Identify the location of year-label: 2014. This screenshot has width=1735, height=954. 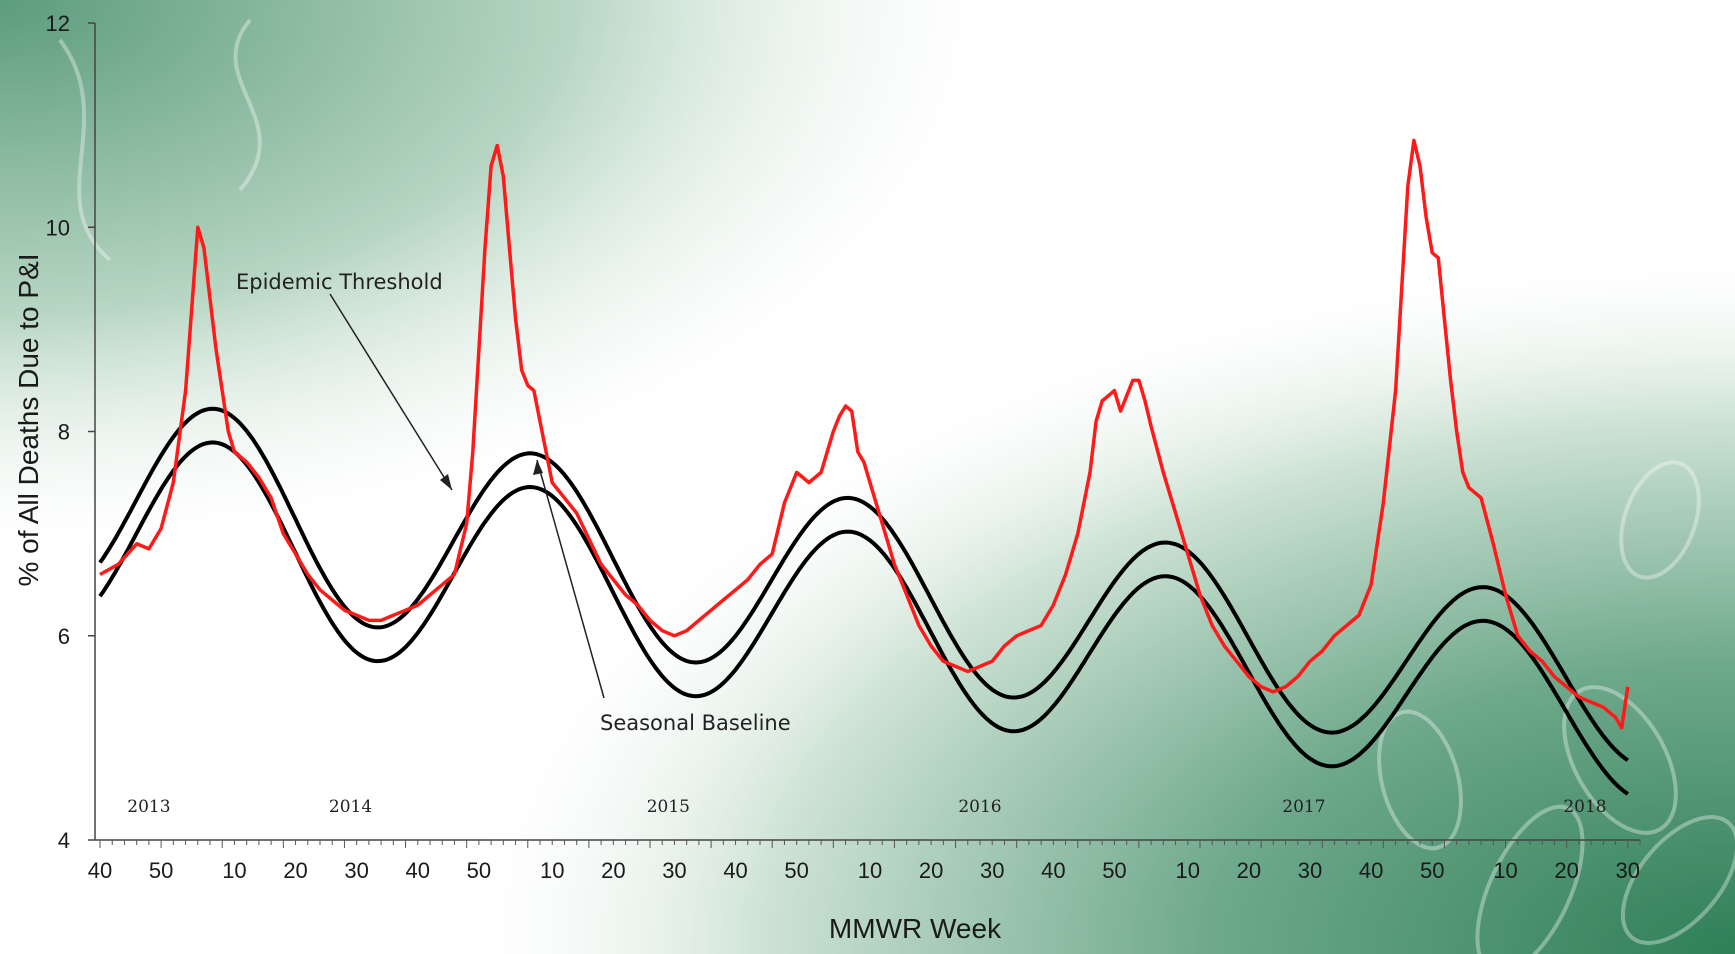
(350, 807).